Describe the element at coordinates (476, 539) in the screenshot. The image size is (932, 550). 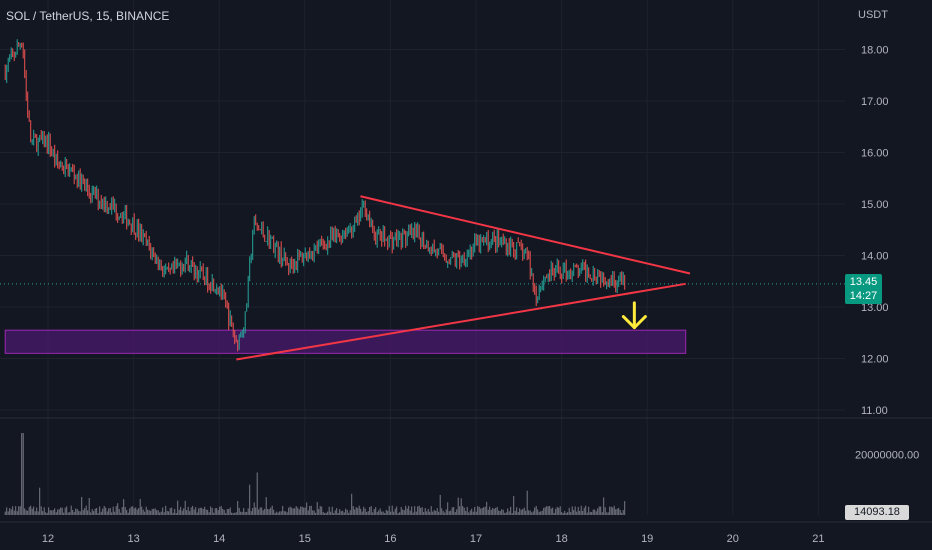
I see `date-tick-label: 17` at that location.